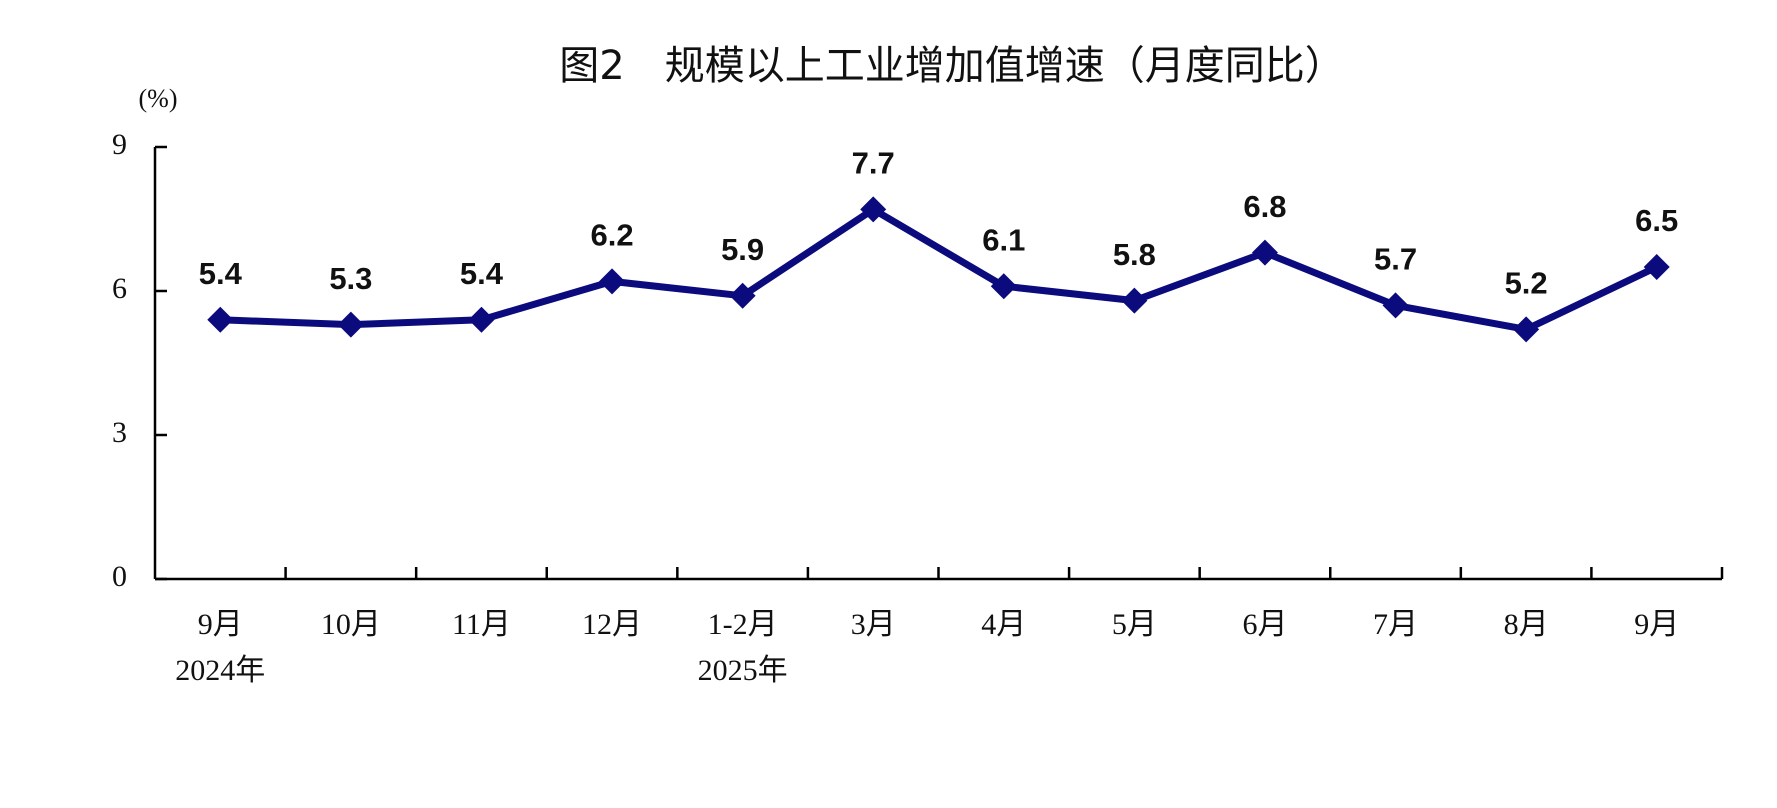 The image size is (1777, 808). What do you see at coordinates (119, 576) in the screenshot?
I see `y-tick-label: 0` at bounding box center [119, 576].